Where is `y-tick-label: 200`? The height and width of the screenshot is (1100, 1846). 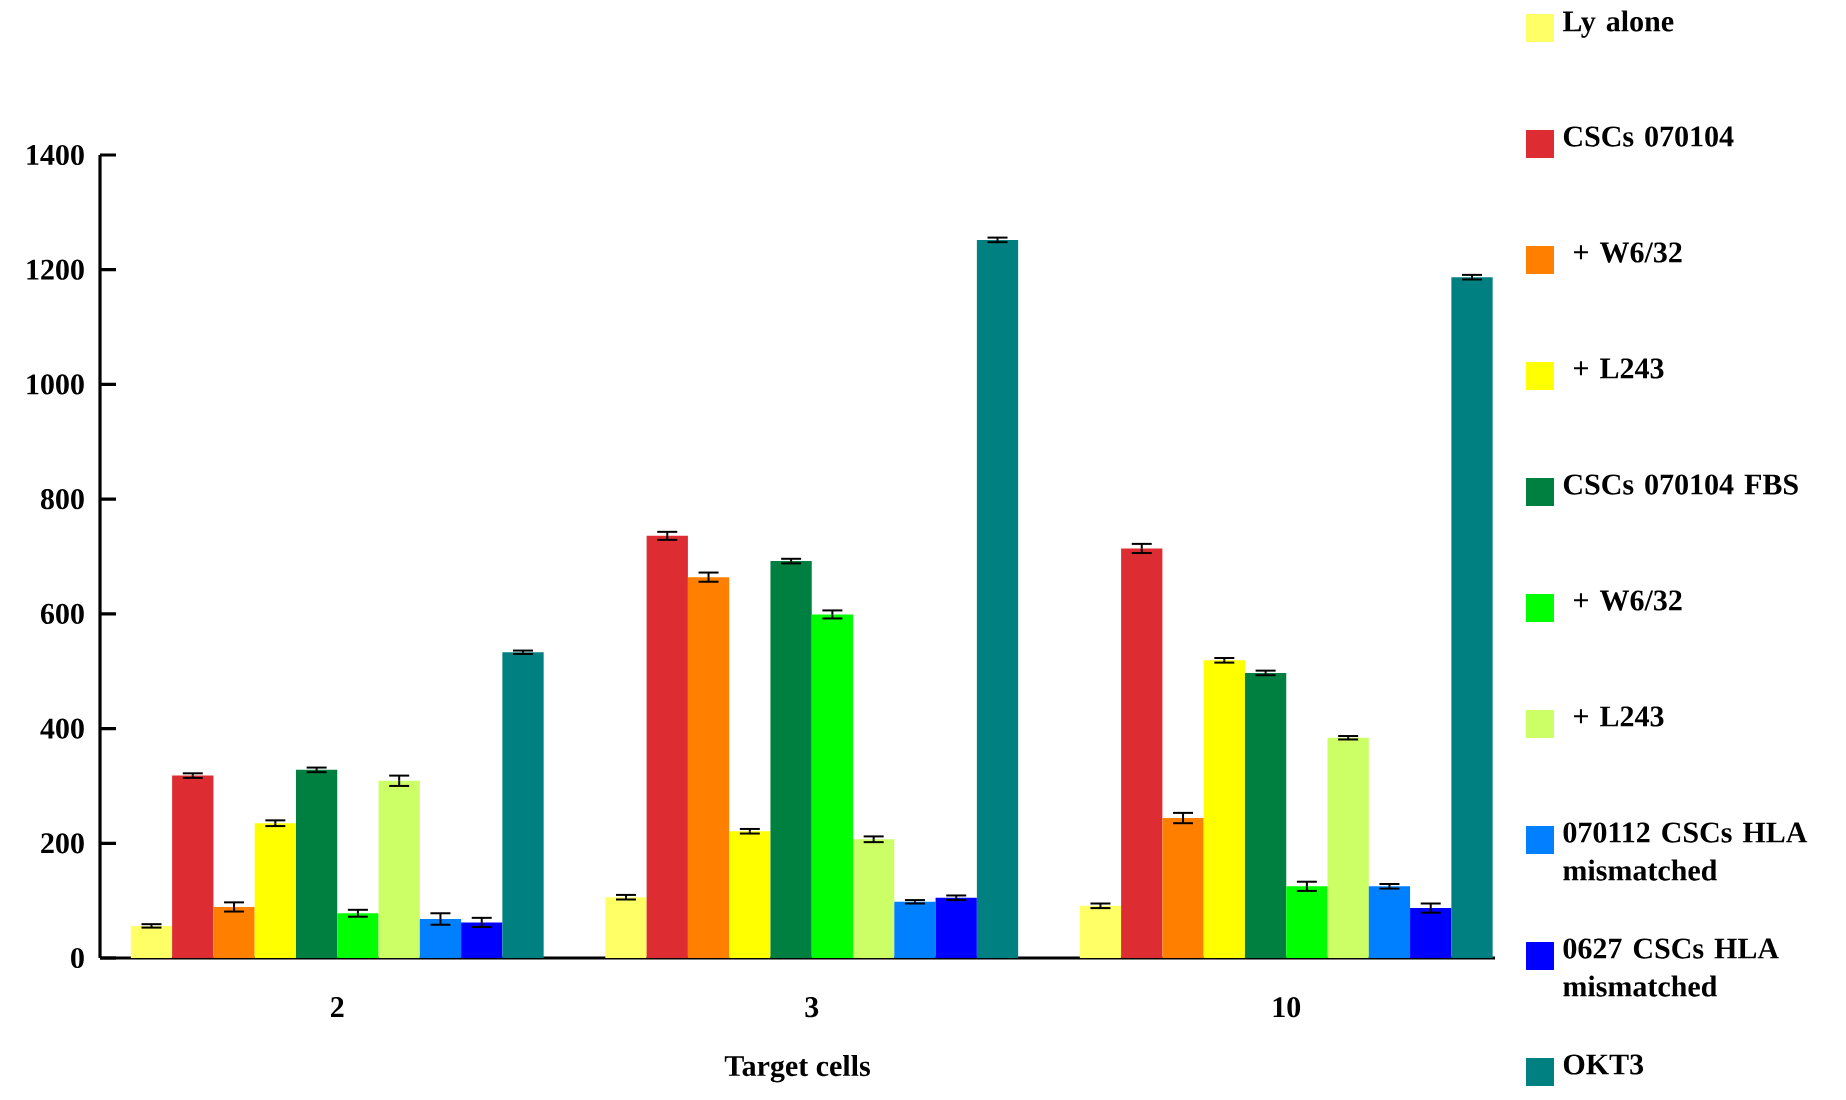 y-tick-label: 200 is located at coordinates (62, 843).